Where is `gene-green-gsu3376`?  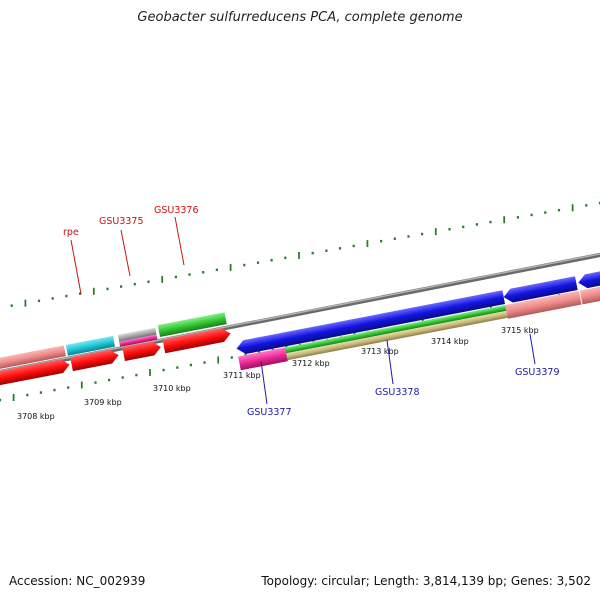 gene-green-gsu3376 is located at coordinates (192, 324).